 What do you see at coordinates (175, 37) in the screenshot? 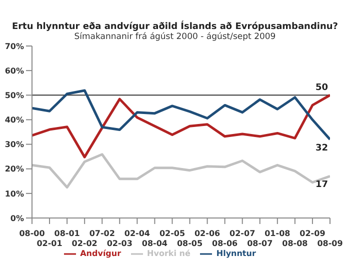
I see `chart-subtitle: Símakannanir frá ágúst 2000 - ágúst/sept 2009` at bounding box center [175, 37].